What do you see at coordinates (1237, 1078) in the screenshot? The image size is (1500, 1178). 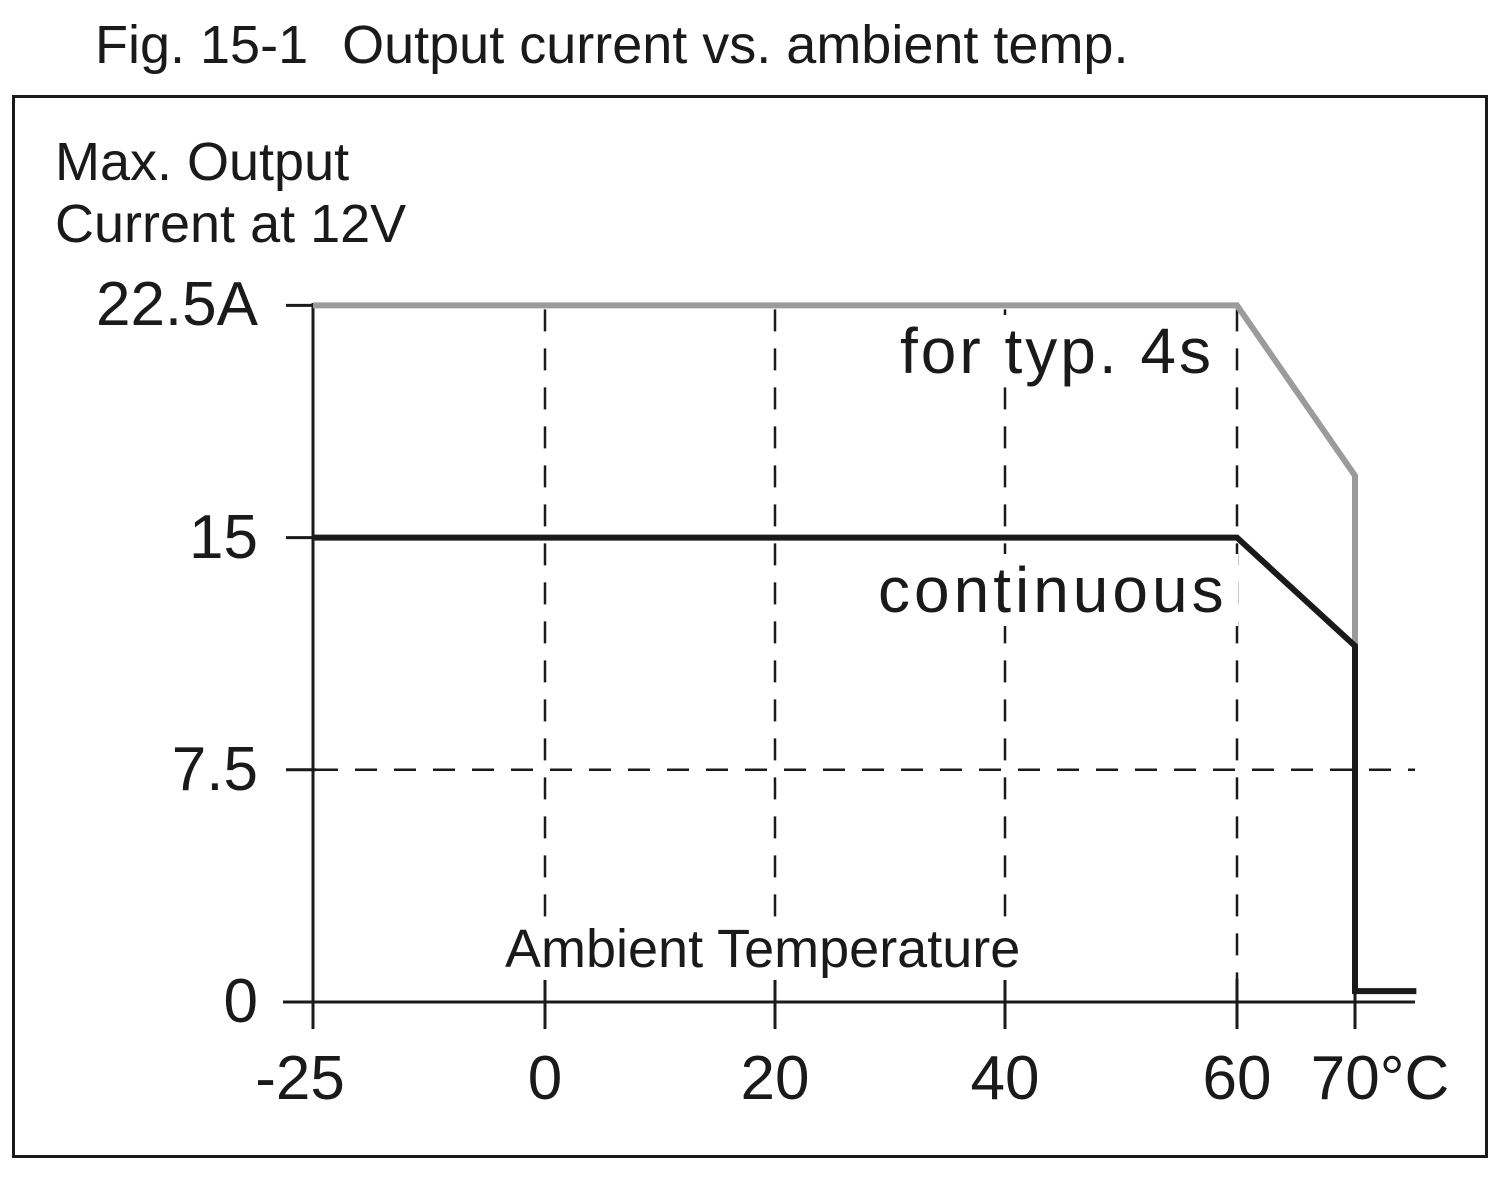 I see `x-tick-label-60: 60` at bounding box center [1237, 1078].